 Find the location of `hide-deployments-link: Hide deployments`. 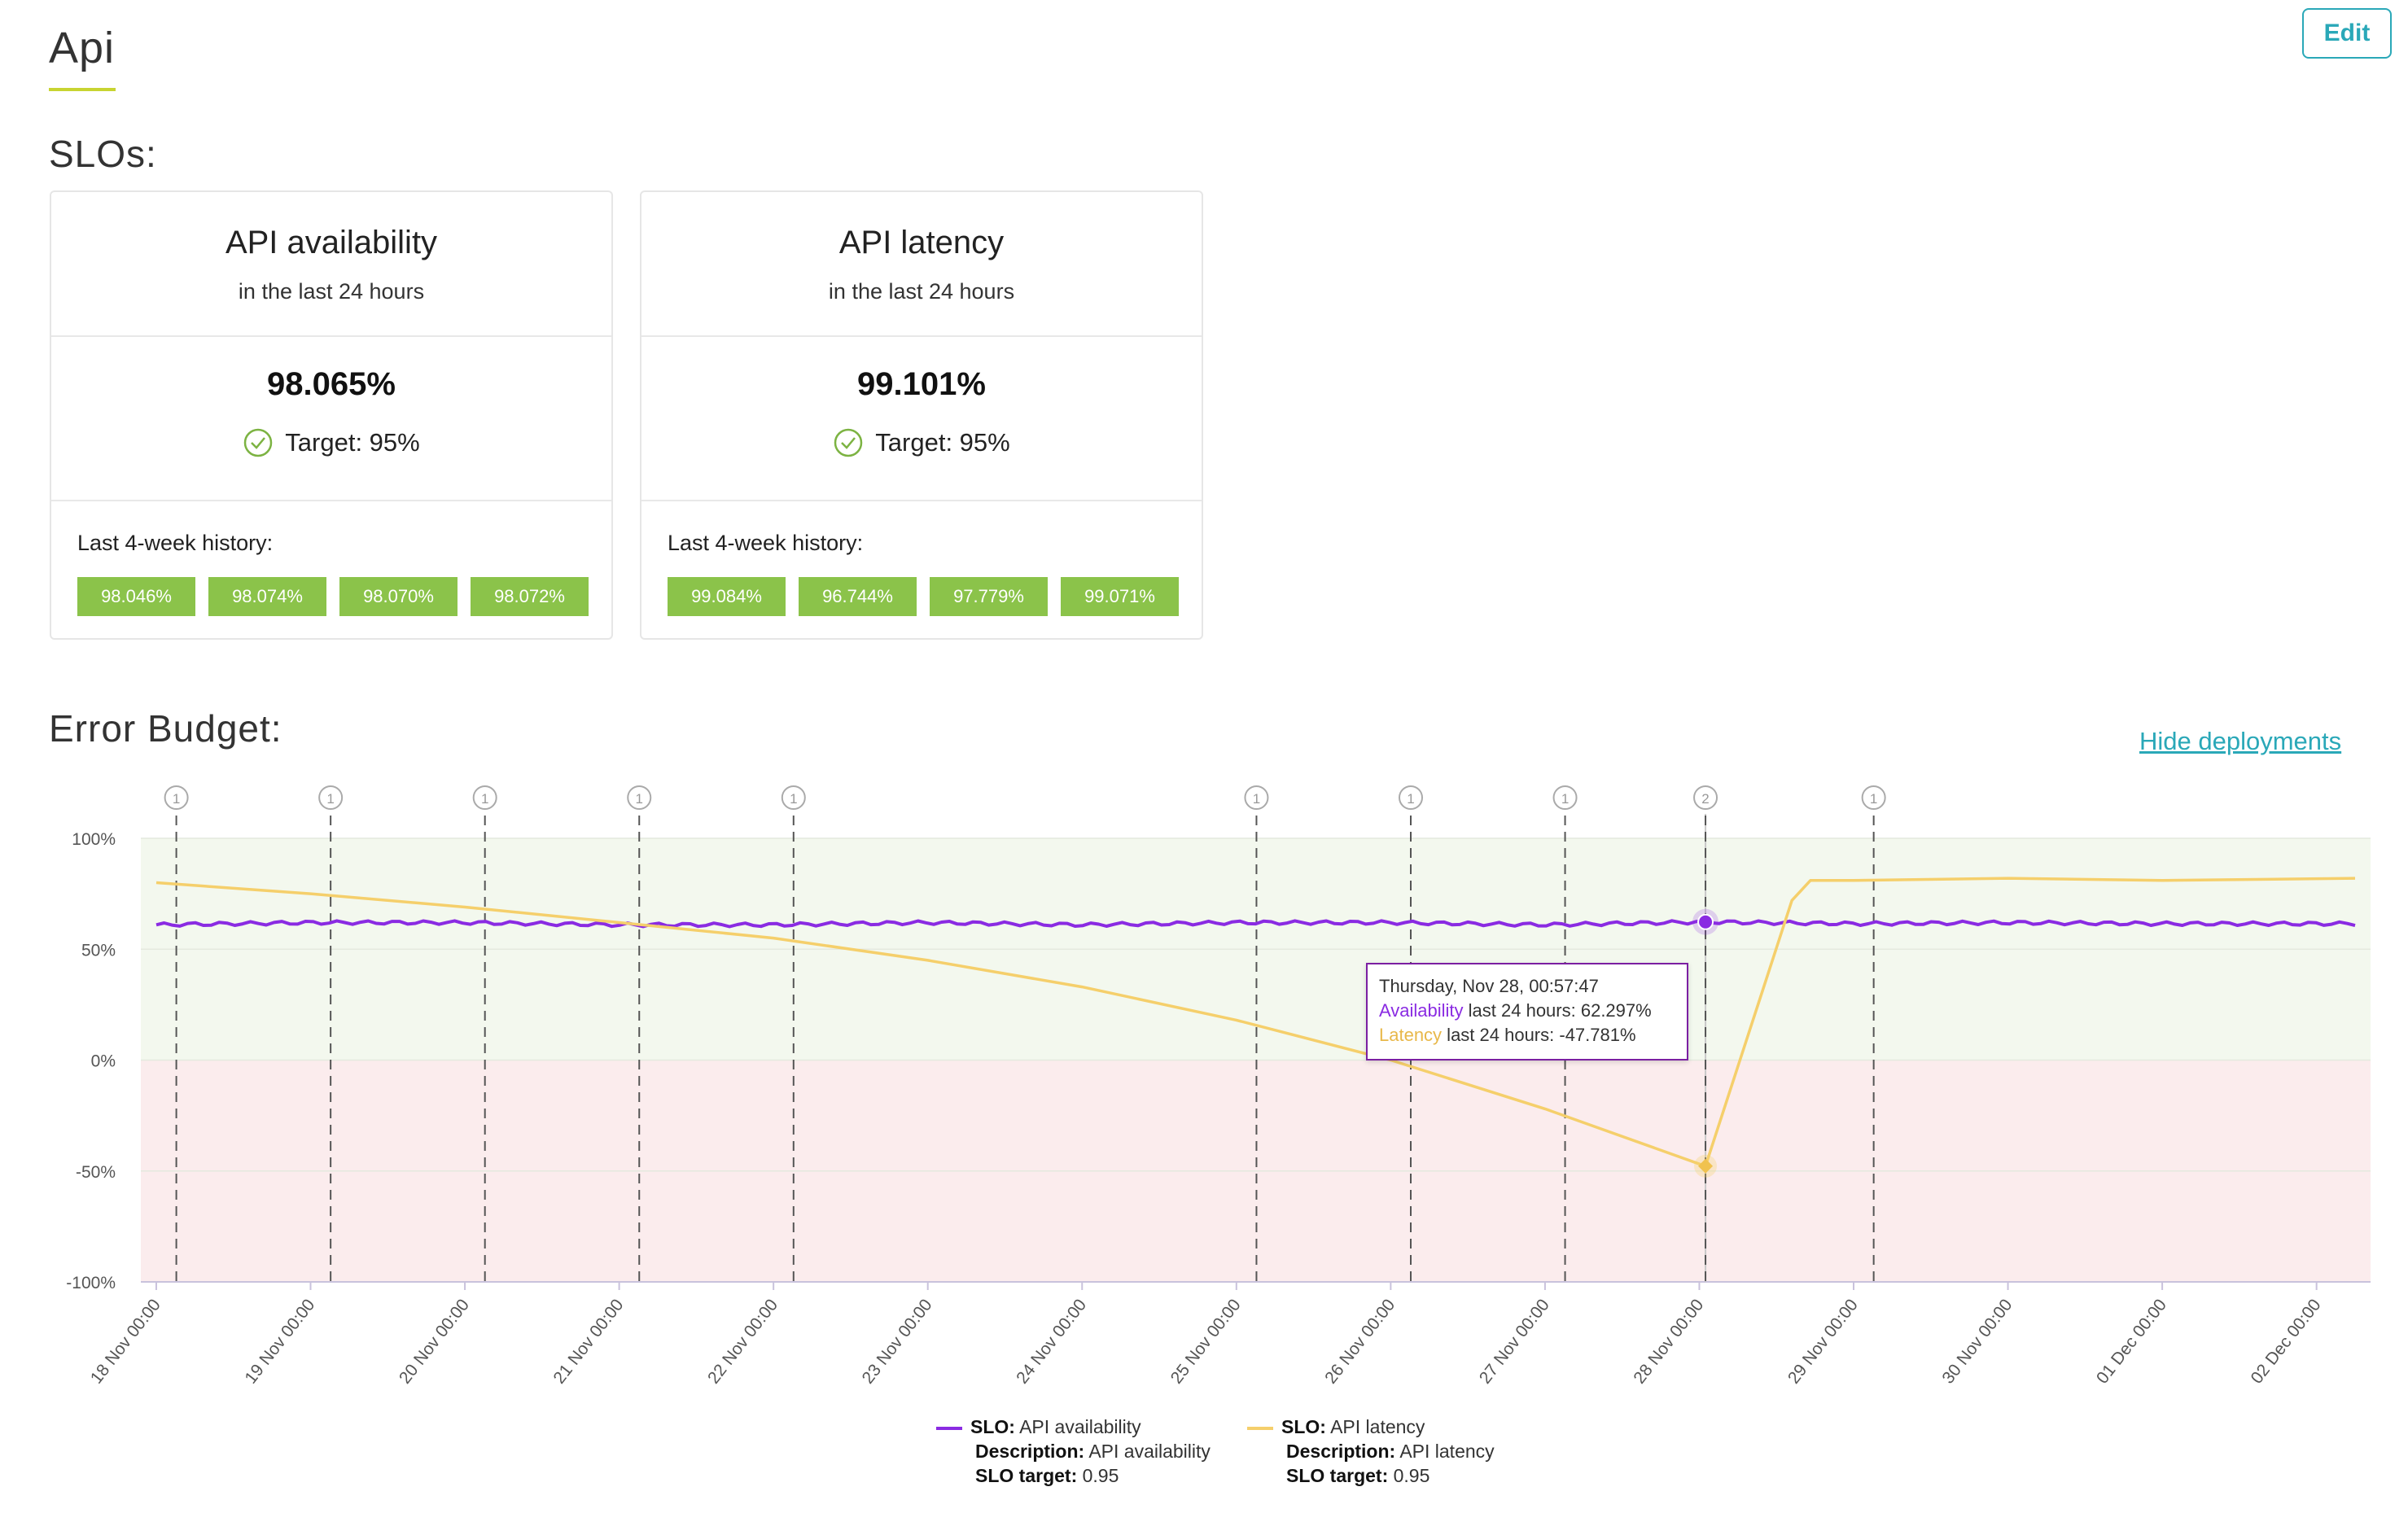

hide-deployments-link: Hide deployments is located at coordinates (2240, 741).